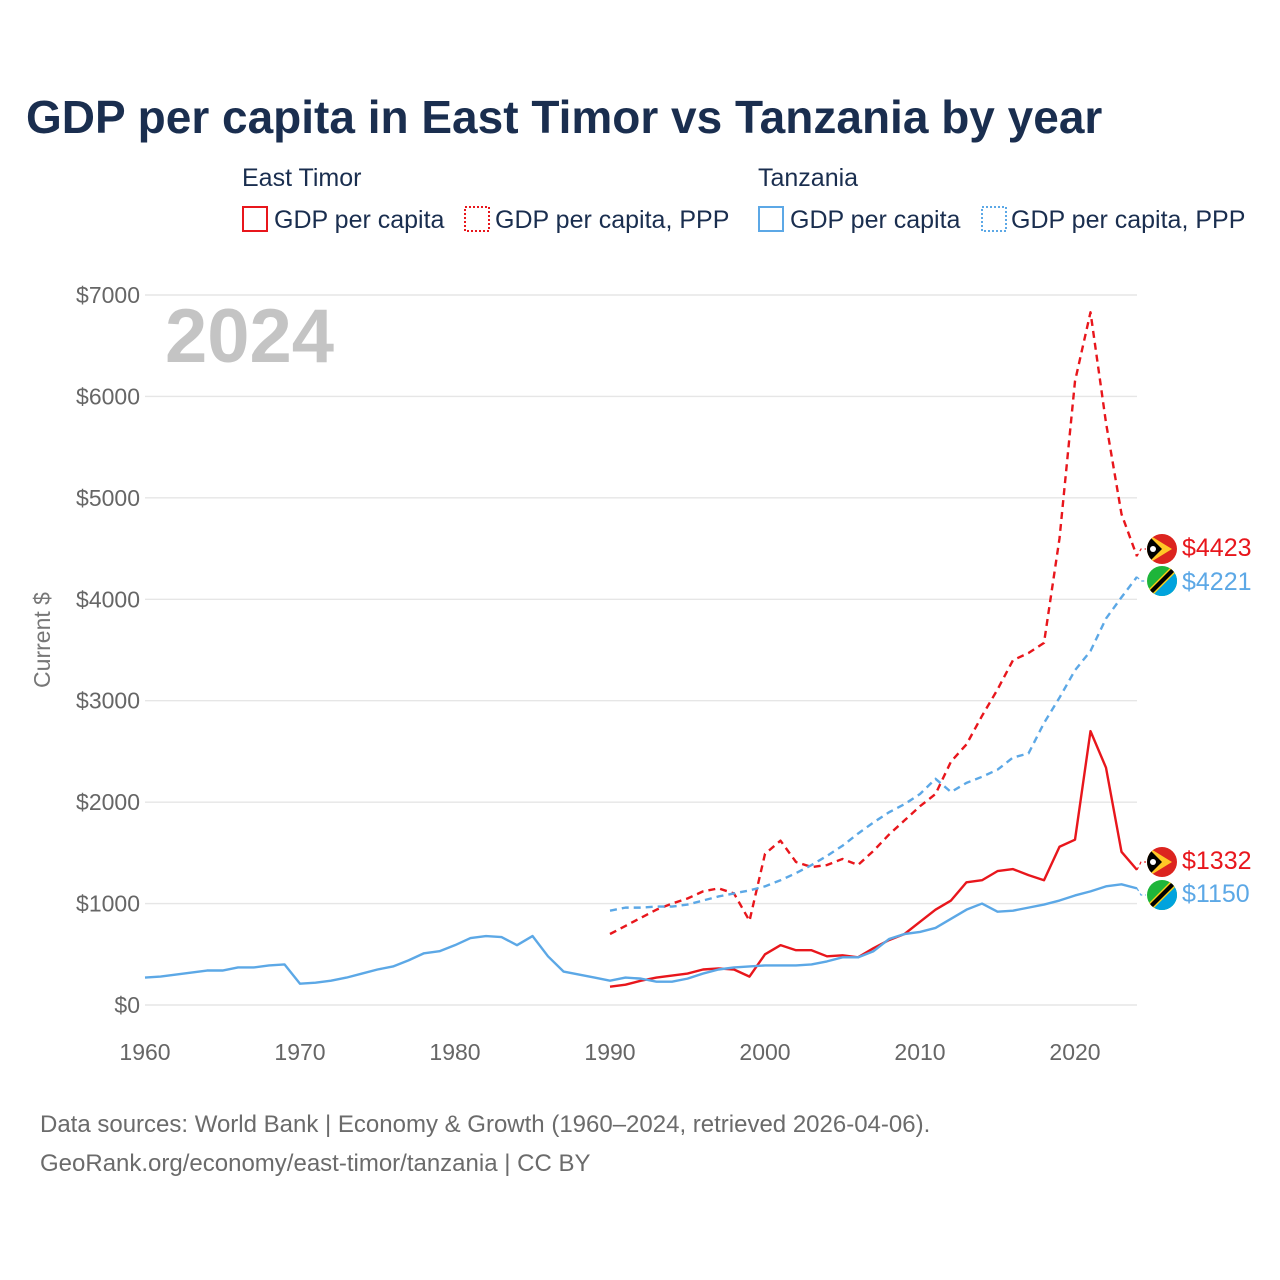 The height and width of the screenshot is (1280, 1280). Describe the element at coordinates (108, 701) in the screenshot. I see `y-tick-label: $3000` at that location.